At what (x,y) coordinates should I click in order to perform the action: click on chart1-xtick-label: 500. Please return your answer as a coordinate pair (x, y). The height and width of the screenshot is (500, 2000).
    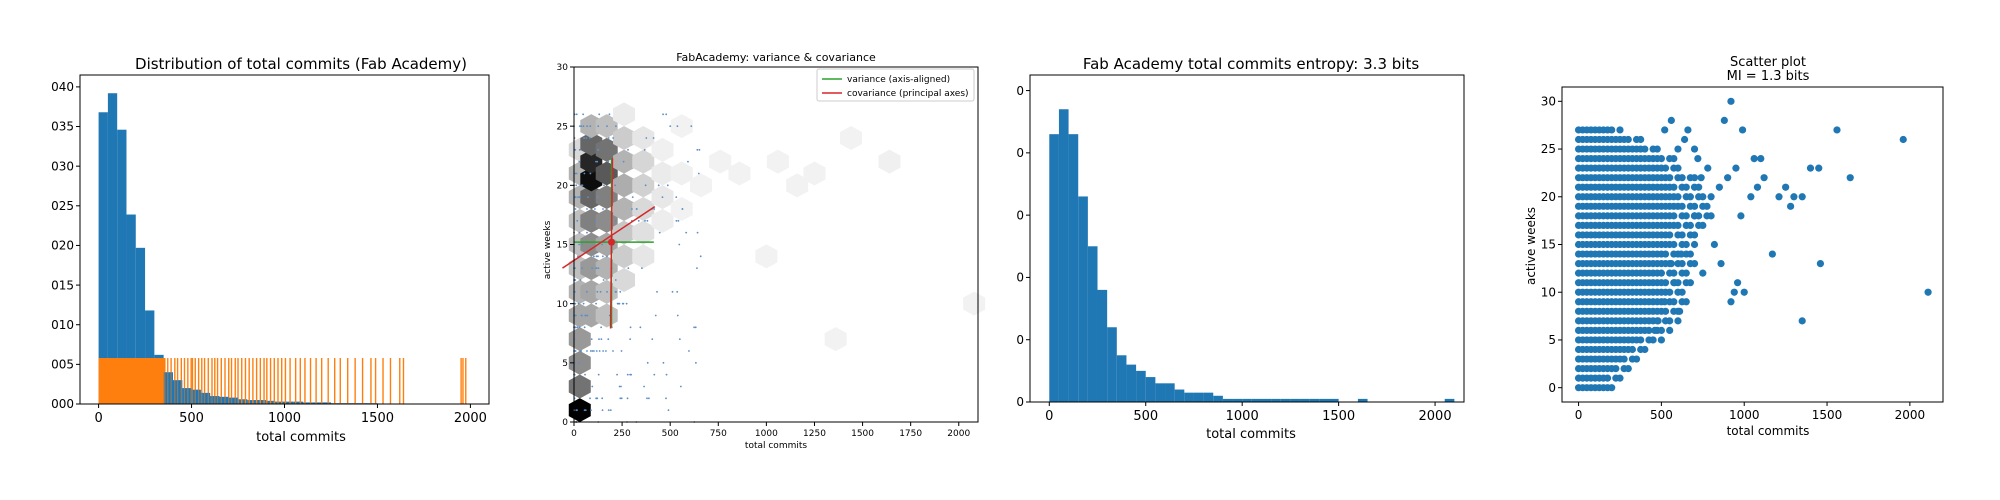
    Looking at the image, I should click on (191, 418).